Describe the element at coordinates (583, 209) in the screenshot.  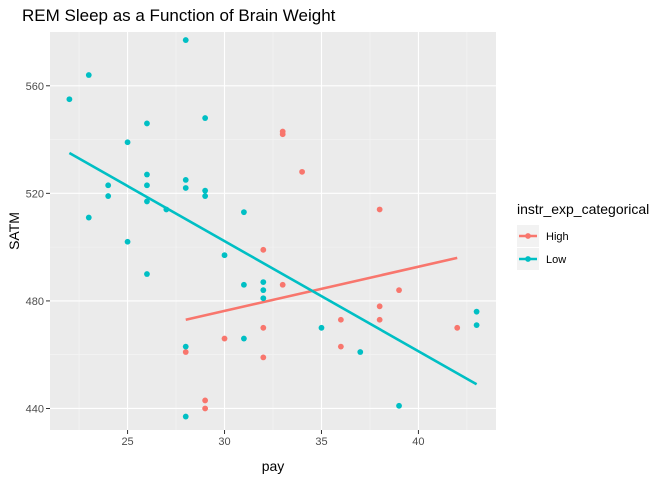
I see `legend-title: instr_exp_categorical` at that location.